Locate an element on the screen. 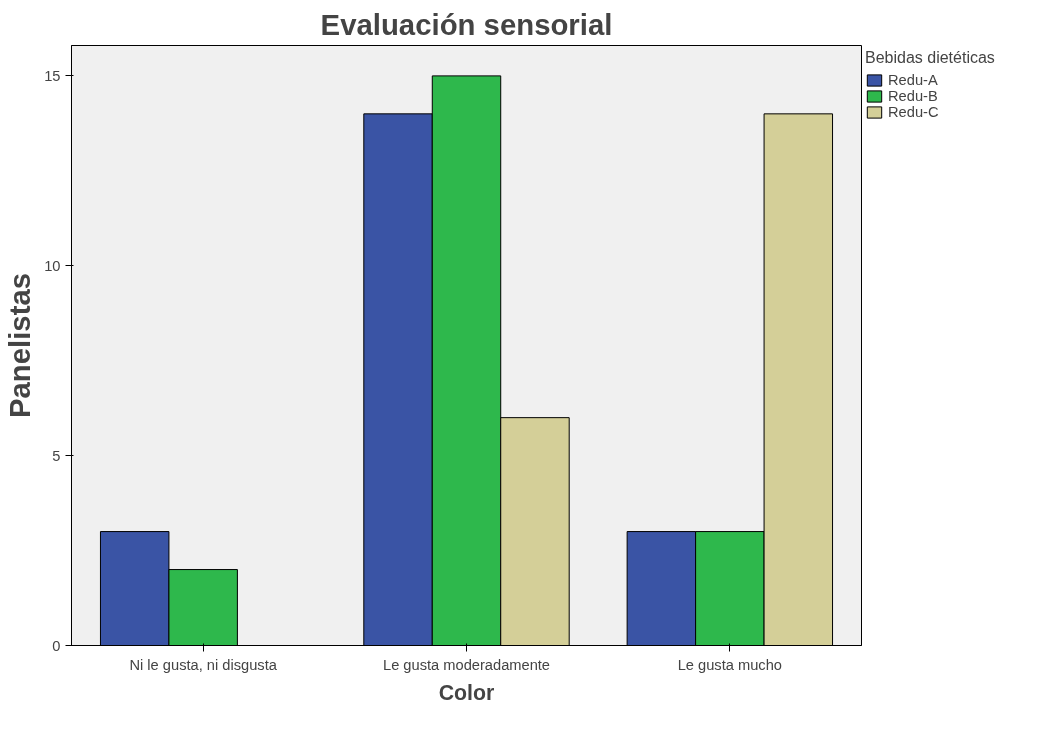 Image resolution: width=1049 pixels, height=742 pixels. x-tick-label: Le gusta moderadamente is located at coordinates (466, 664).